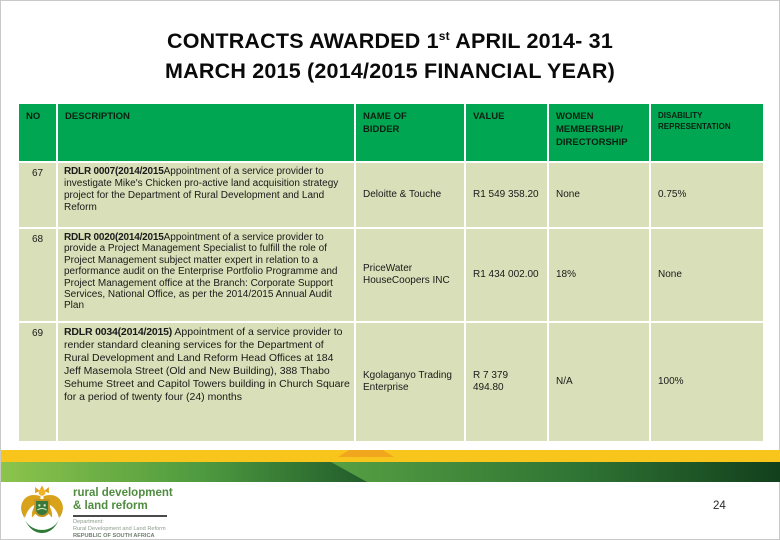 This screenshot has width=780, height=540. I want to click on cell-no: 67, so click(37, 195).